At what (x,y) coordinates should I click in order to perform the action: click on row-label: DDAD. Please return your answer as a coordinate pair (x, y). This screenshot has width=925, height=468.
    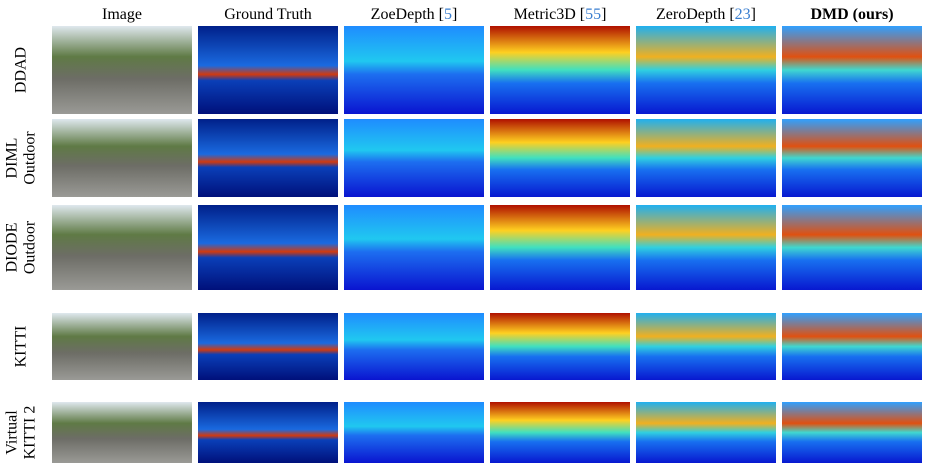
    Looking at the image, I should click on (21, 70).